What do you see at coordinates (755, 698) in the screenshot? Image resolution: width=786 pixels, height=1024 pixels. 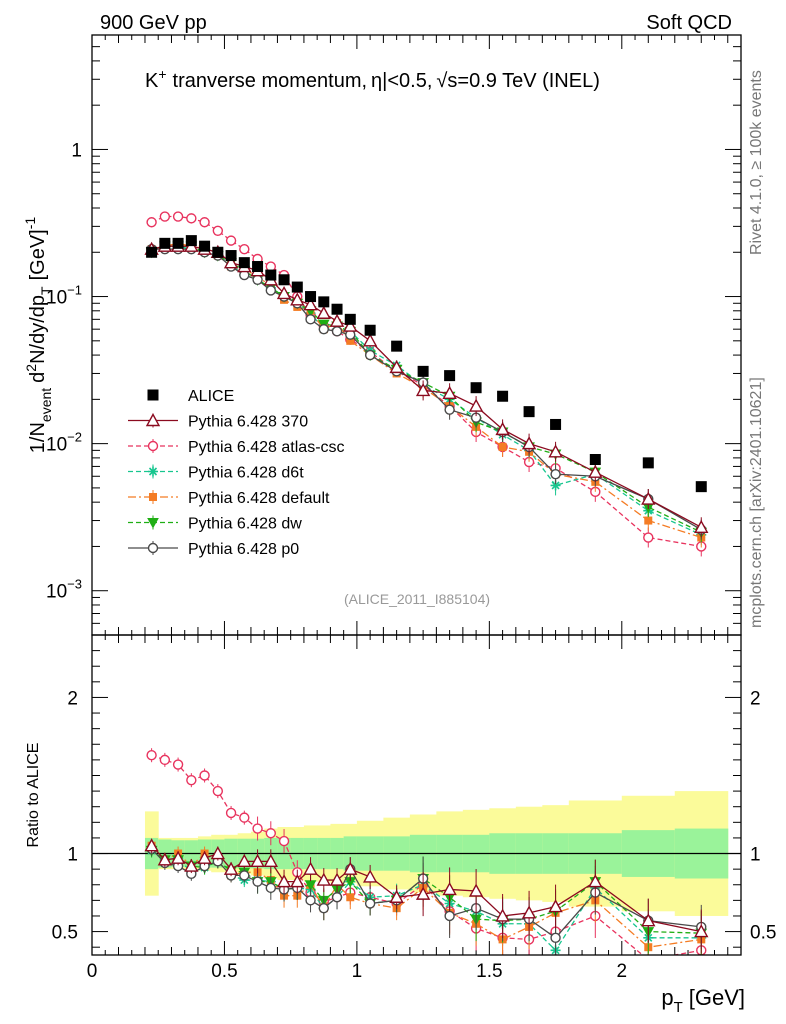 I see `lower-y-tick-label-right: 2` at bounding box center [755, 698].